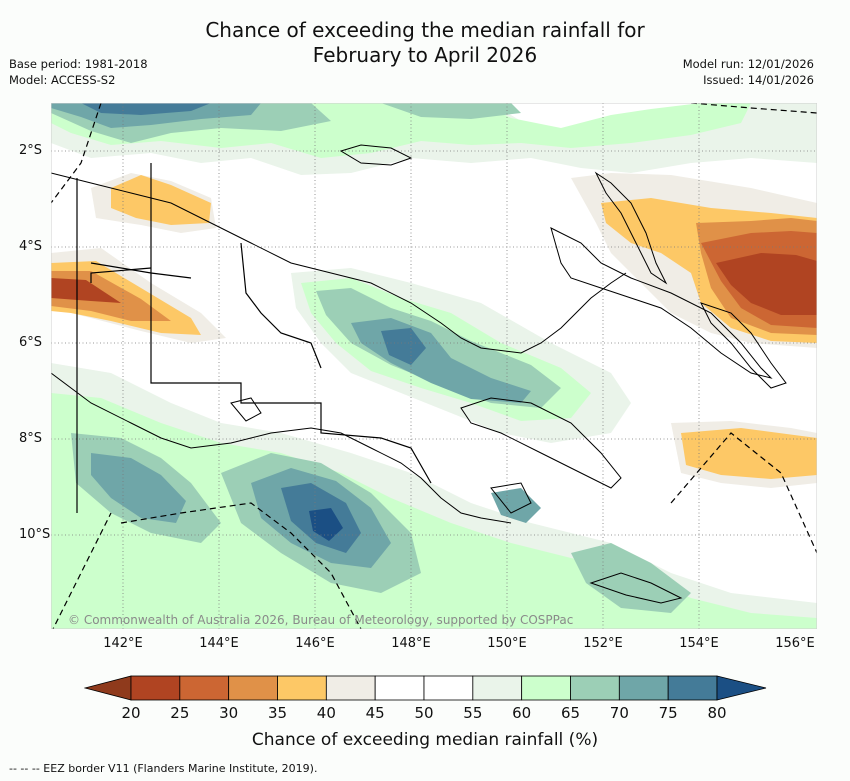 The width and height of the screenshot is (850, 781). I want to click on colorbar, so click(425, 688).